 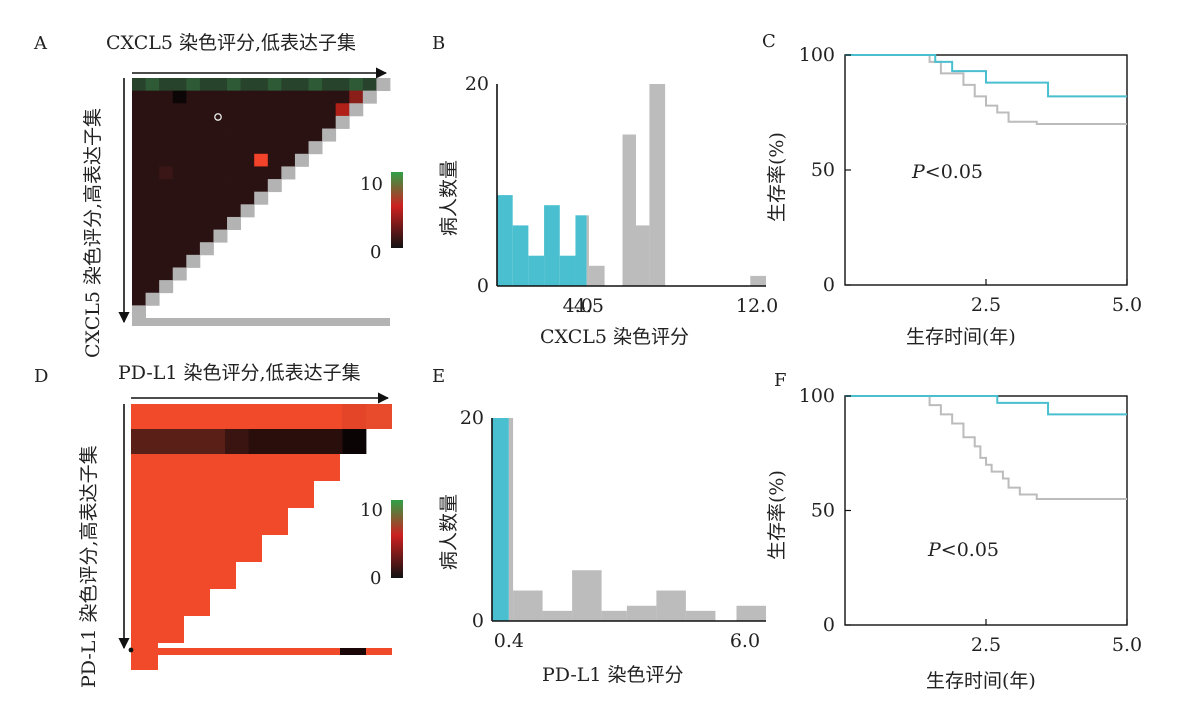 I want to click on panel-c-annotation: P<0.05, so click(x=947, y=172).